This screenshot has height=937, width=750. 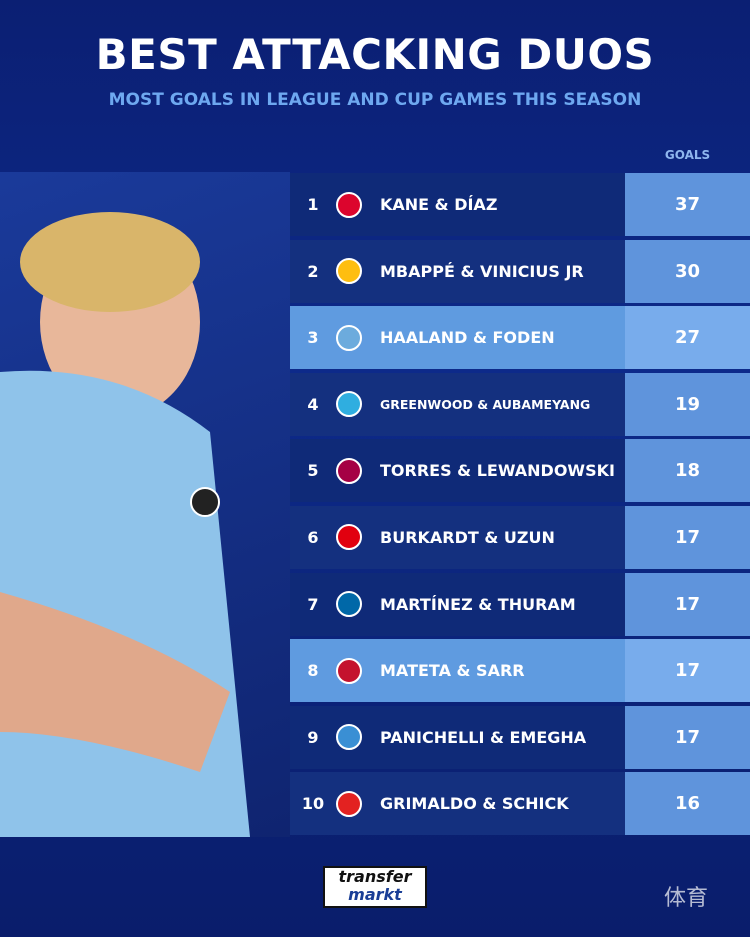 I want to click on rank: 10, so click(x=313, y=804).